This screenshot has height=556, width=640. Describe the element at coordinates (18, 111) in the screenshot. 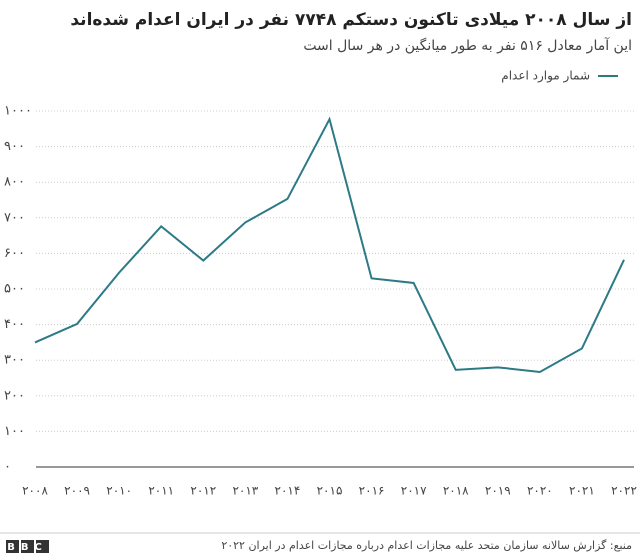

I see `y-tick-label: ۱۰۰۰` at that location.